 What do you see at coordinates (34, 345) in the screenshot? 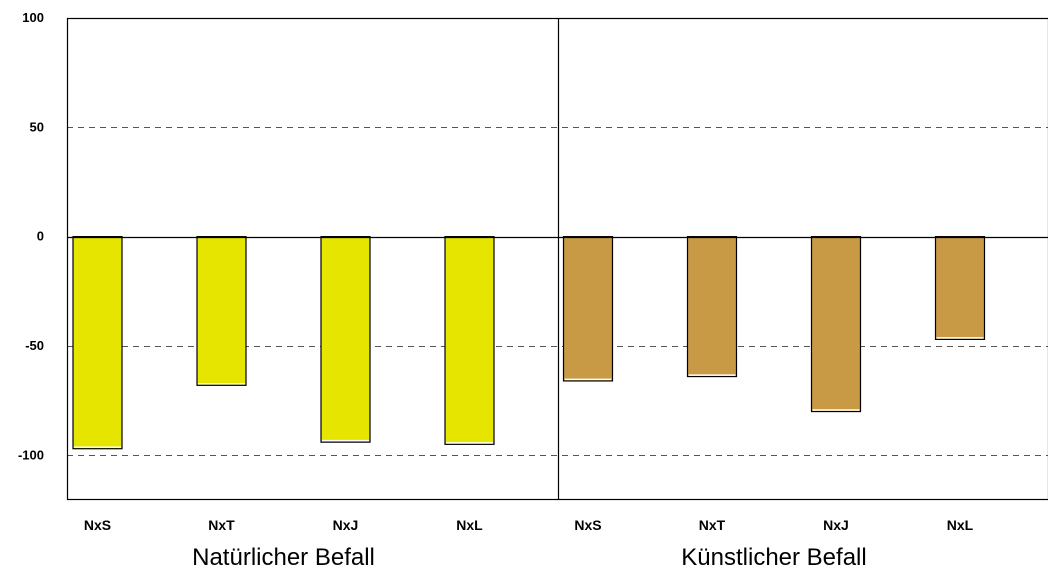
I see `y-tick-label: -50` at bounding box center [34, 345].